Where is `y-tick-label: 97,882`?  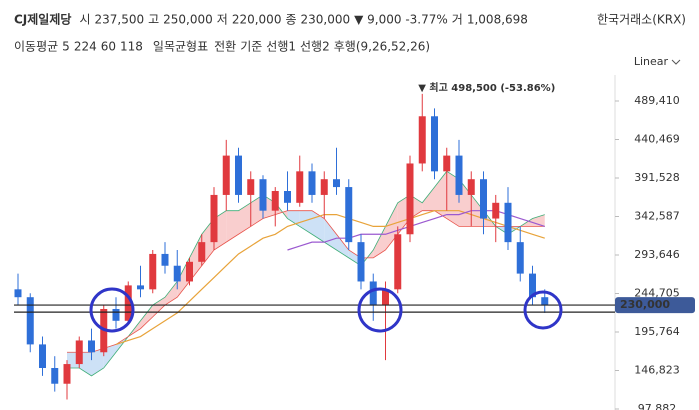
y-tick-label: 97,882 is located at coordinates (657, 406).